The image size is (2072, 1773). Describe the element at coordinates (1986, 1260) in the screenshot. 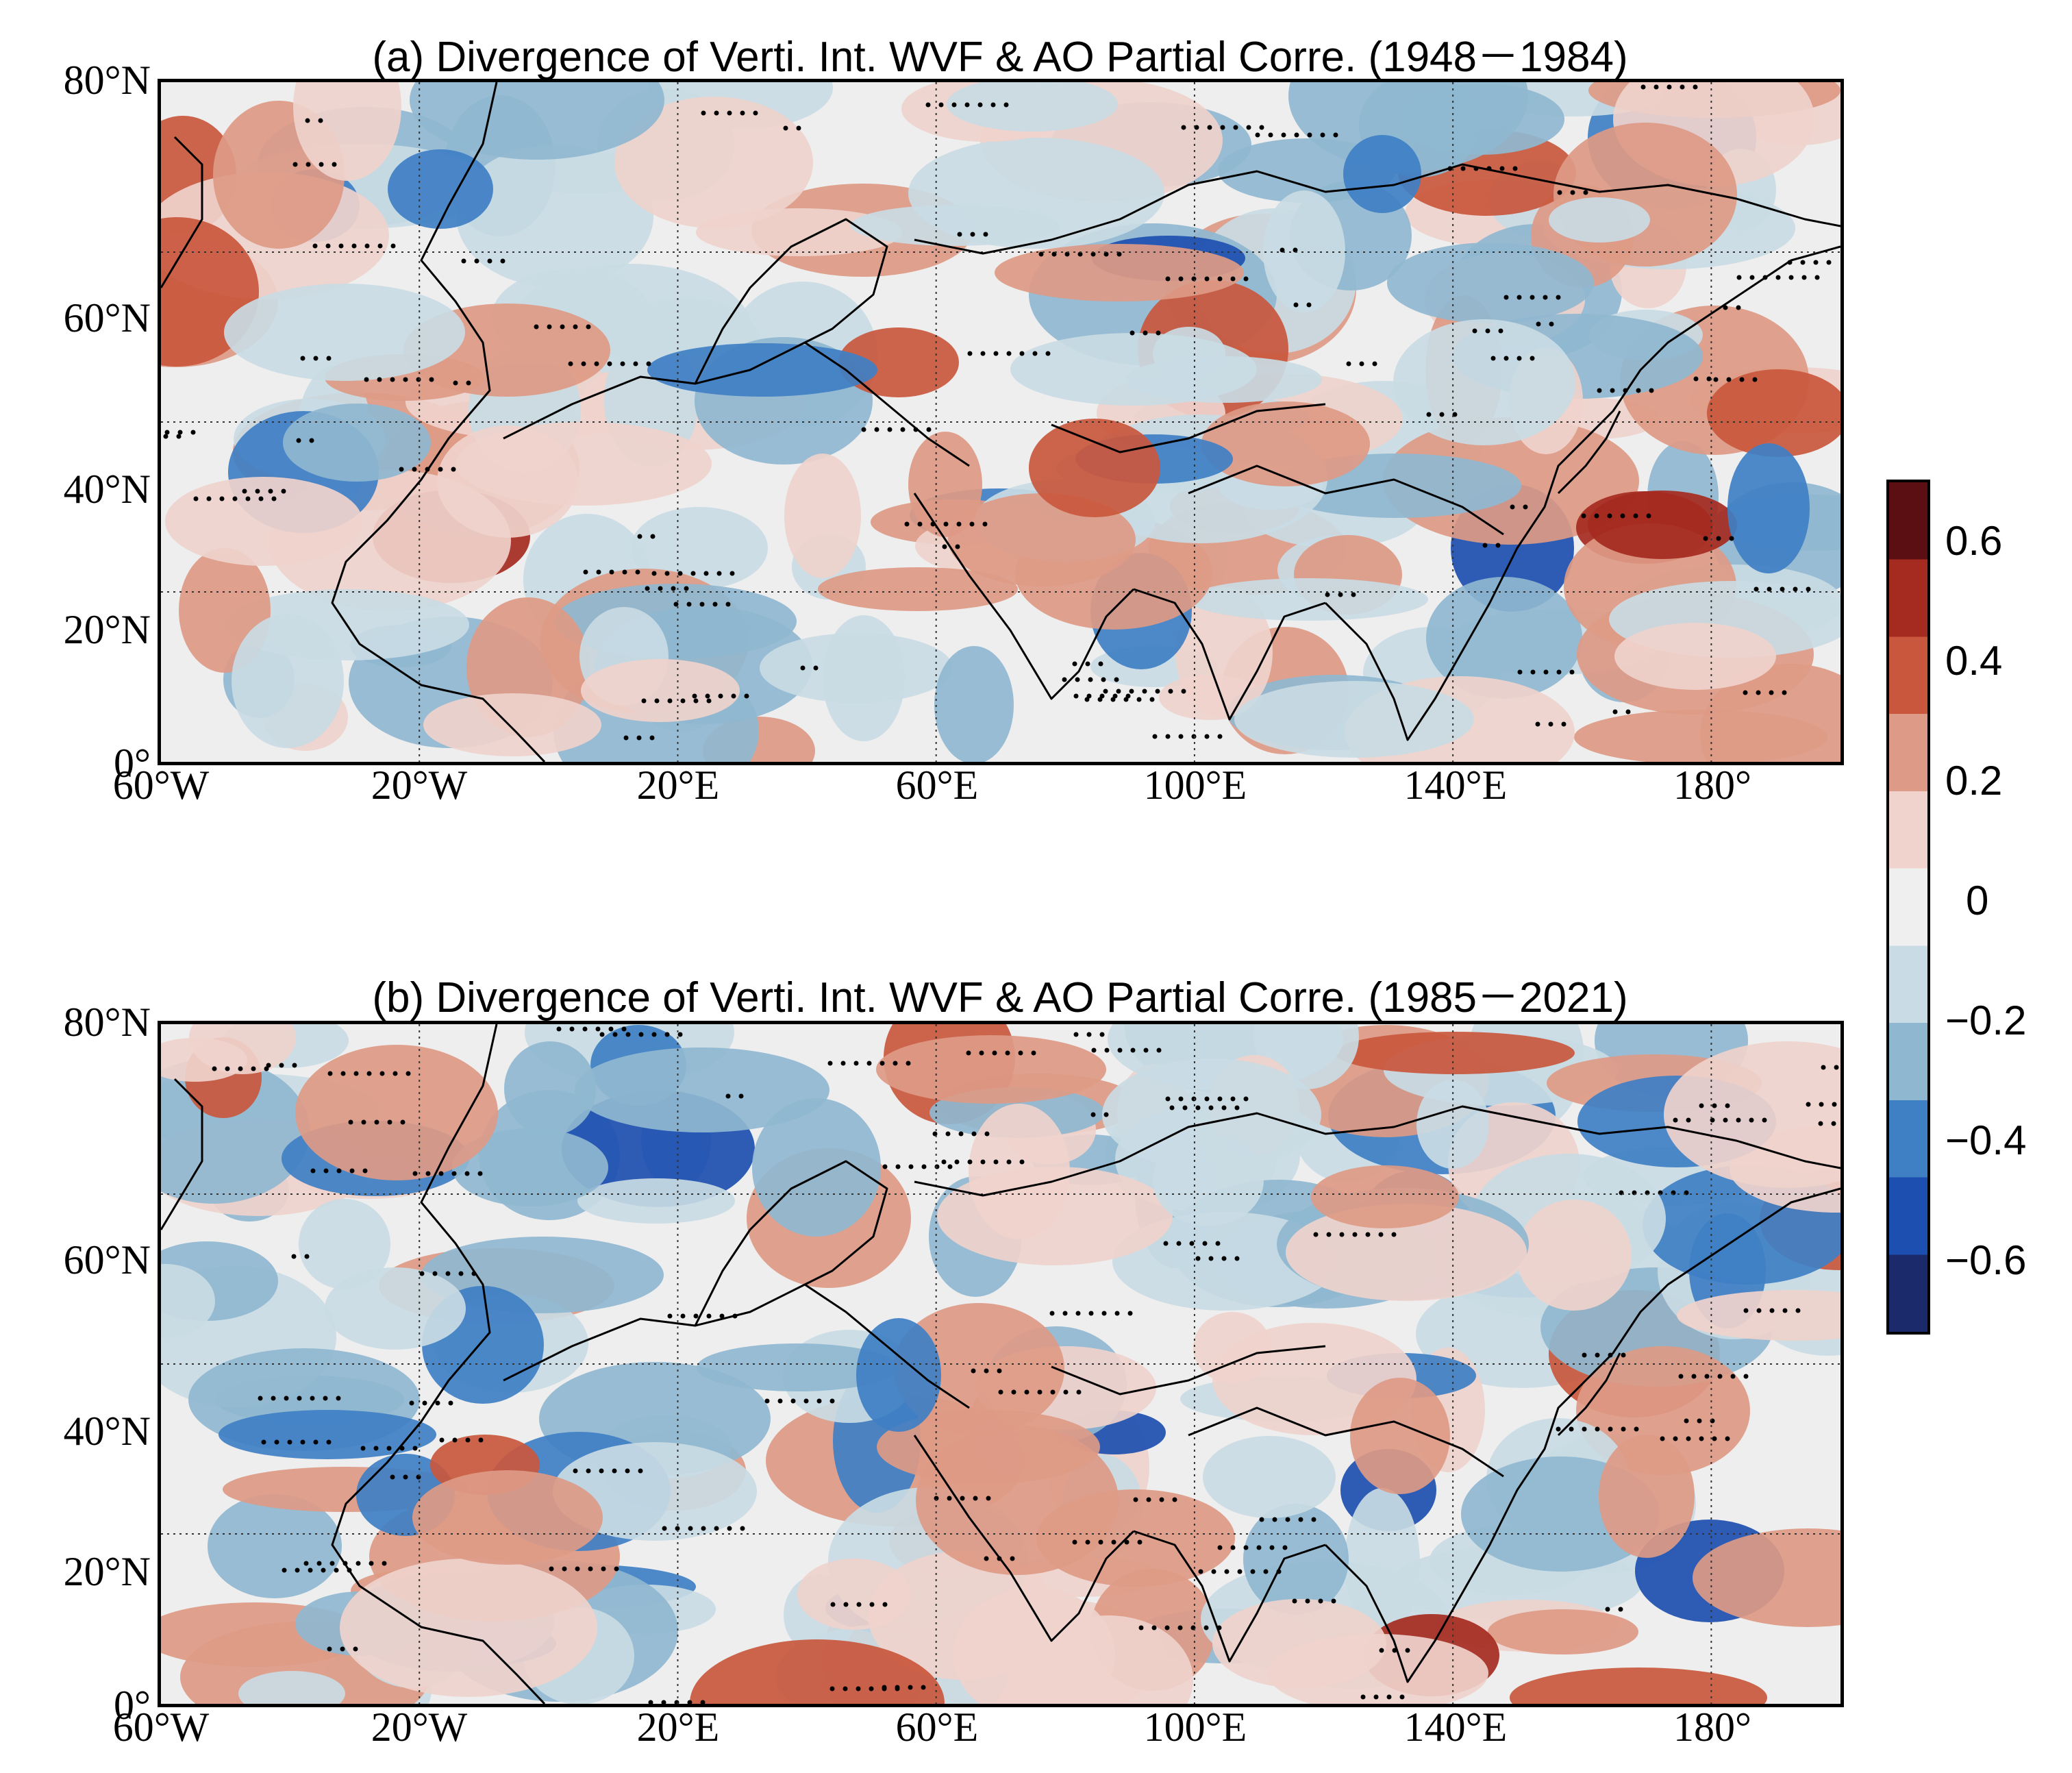

I see `colorbar-label-neg0.6: −0.6` at that location.